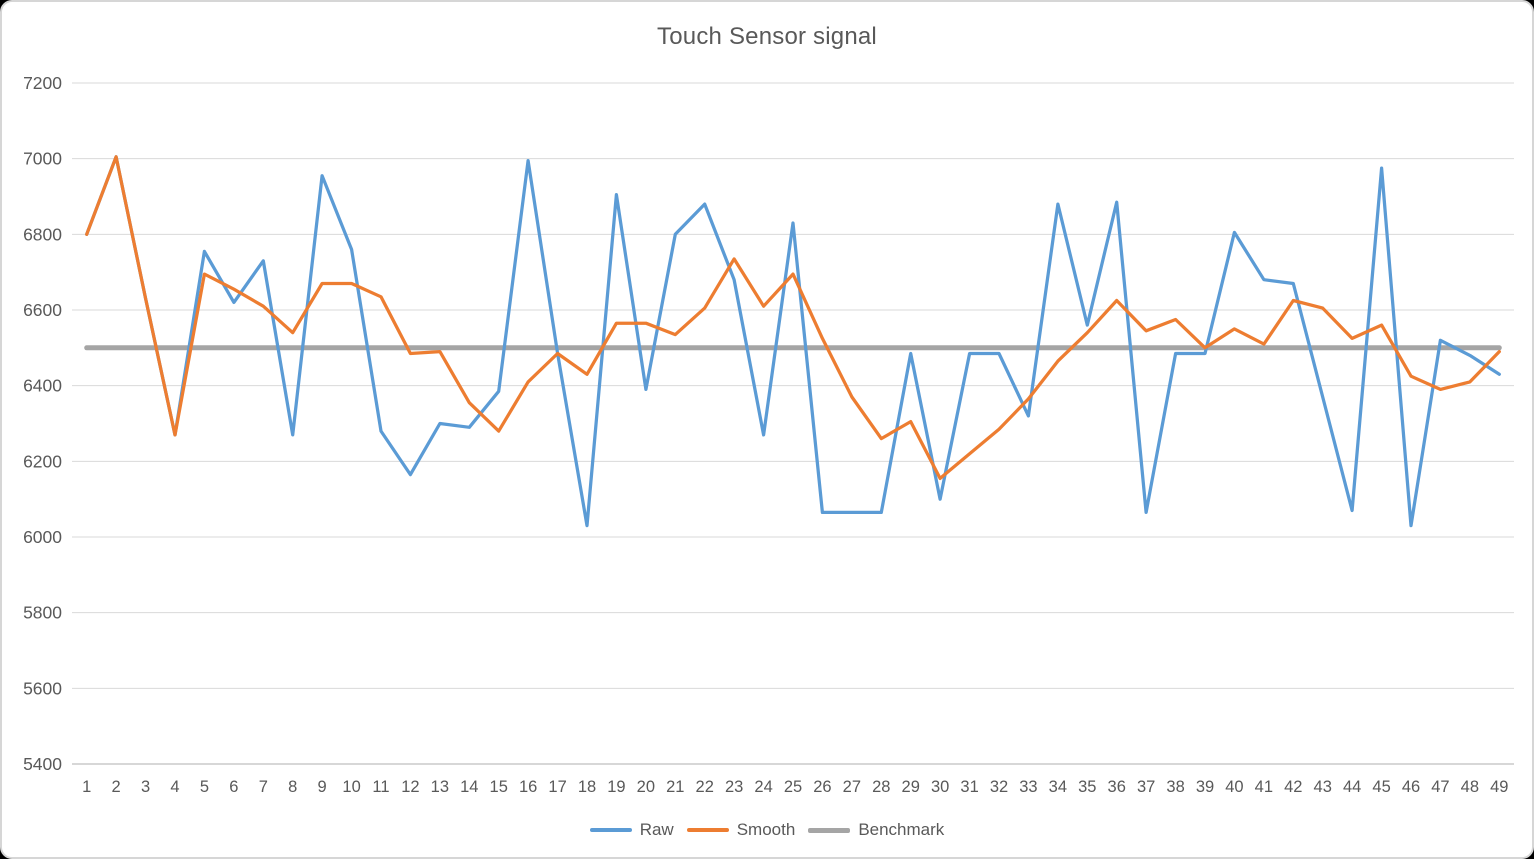 The image size is (1534, 859). Describe the element at coordinates (499, 787) in the screenshot. I see `x-tick-label: 15` at that location.